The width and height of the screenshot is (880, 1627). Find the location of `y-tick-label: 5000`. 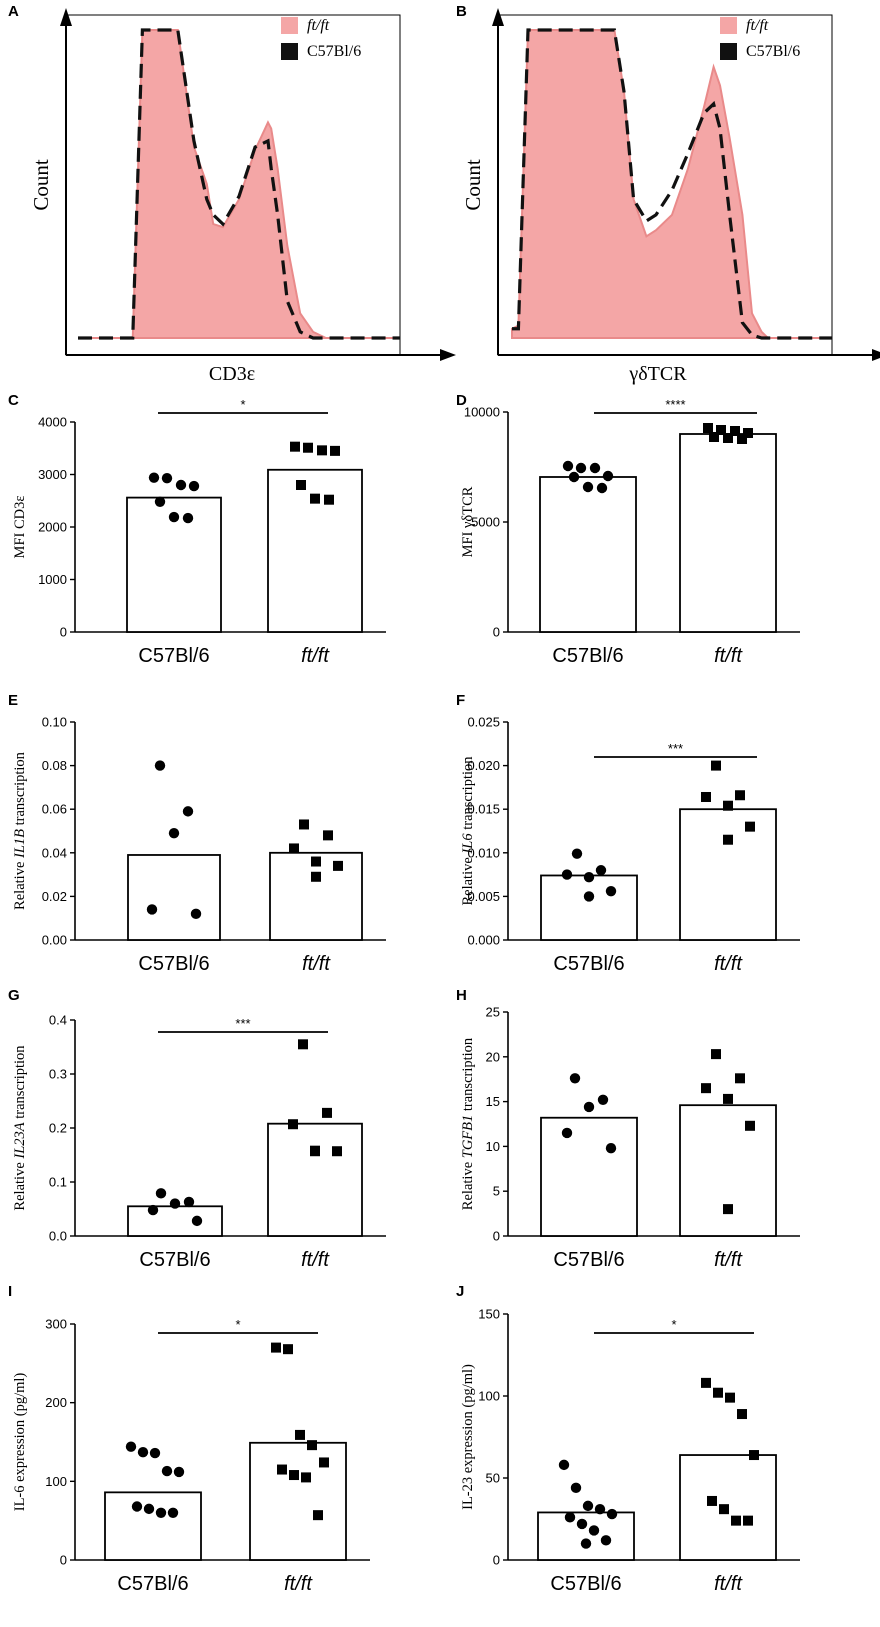

y-tick-label: 5000 is located at coordinates (485, 522).